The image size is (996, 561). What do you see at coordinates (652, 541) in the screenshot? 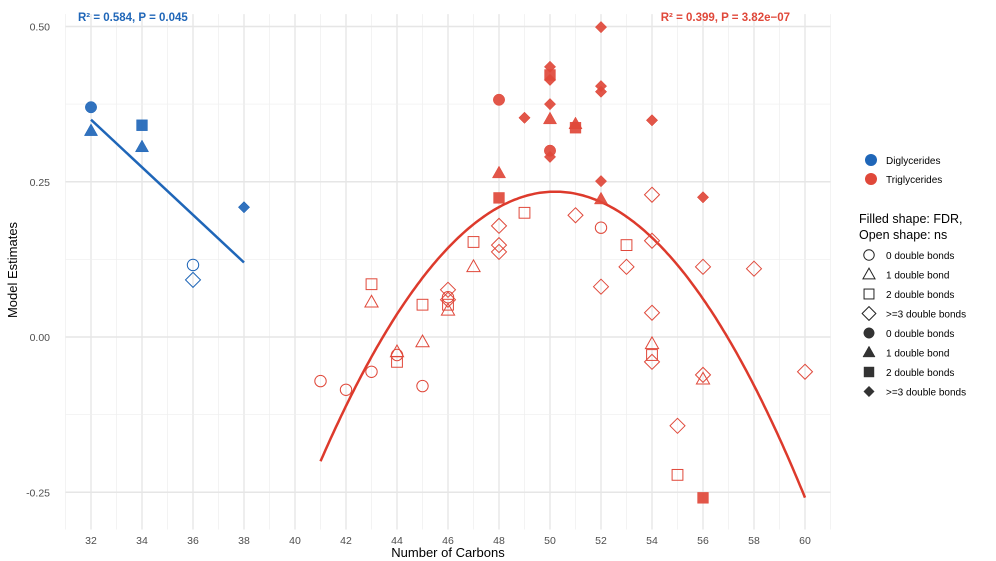
I see `x-tick-label: 54` at bounding box center [652, 541].